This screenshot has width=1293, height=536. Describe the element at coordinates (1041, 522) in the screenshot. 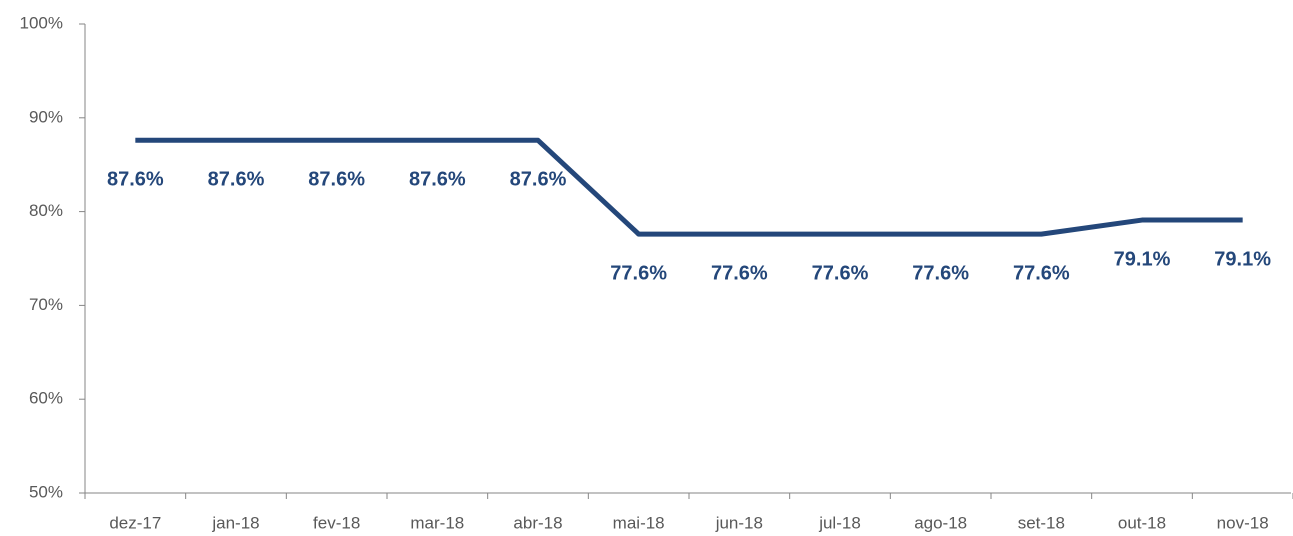

I see `x-tick-label: set-18` at that location.